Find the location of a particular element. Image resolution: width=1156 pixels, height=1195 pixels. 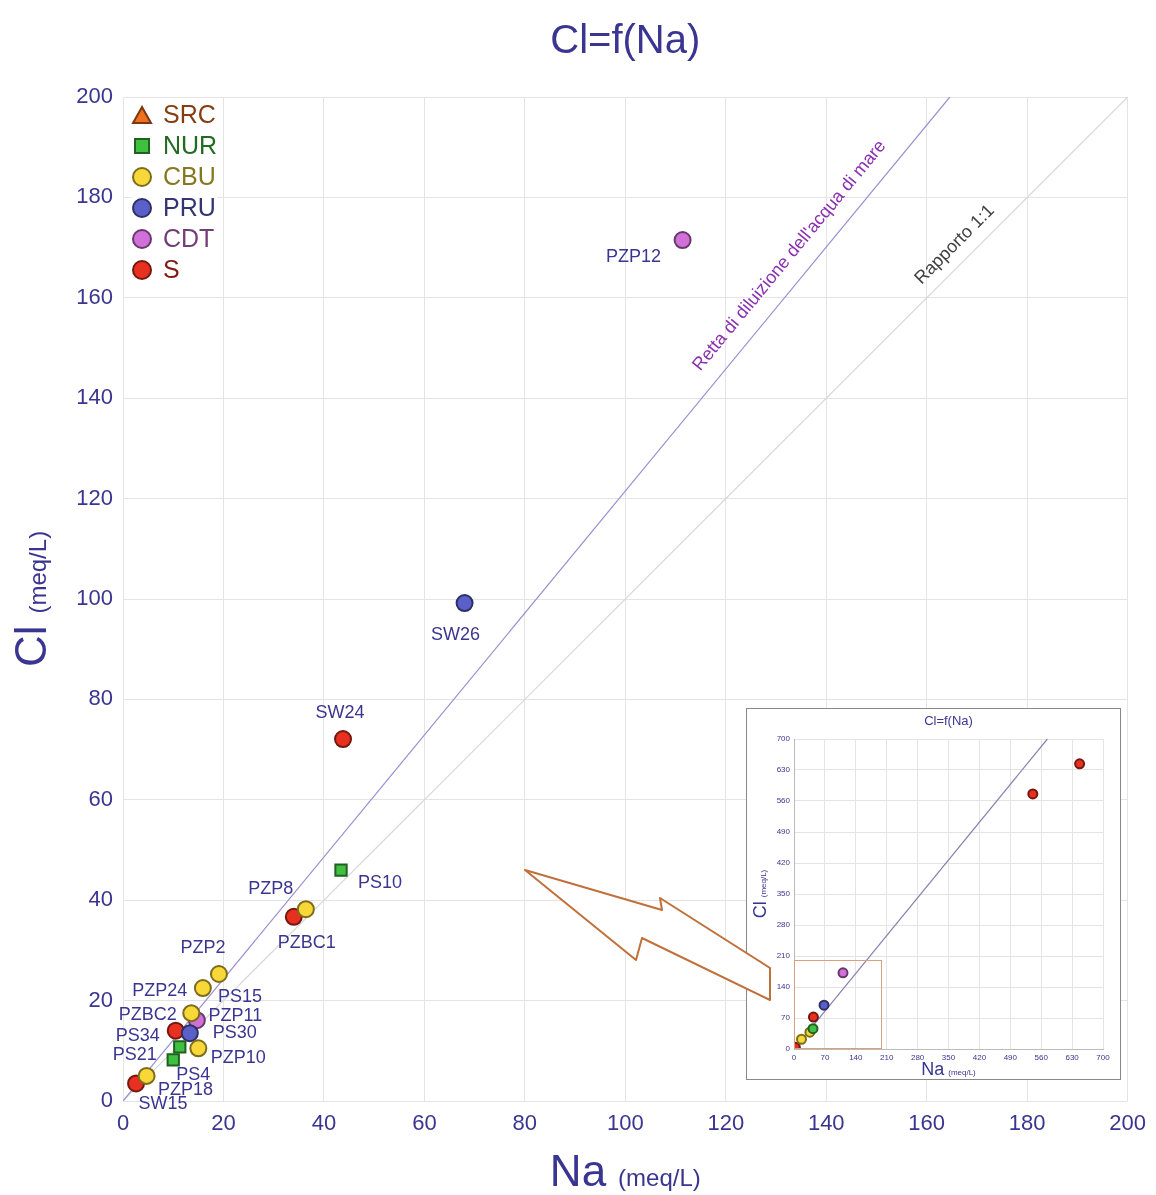

x-tick-label: 160 is located at coordinates (927, 1123).